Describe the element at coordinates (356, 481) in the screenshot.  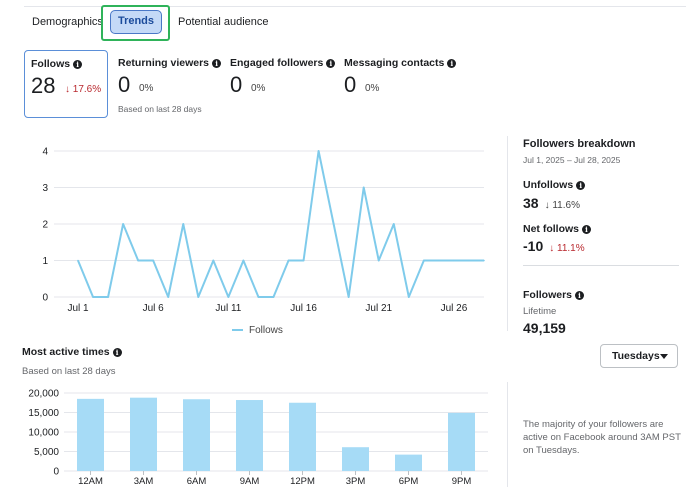
I see `x-tick-label: 3PM` at that location.